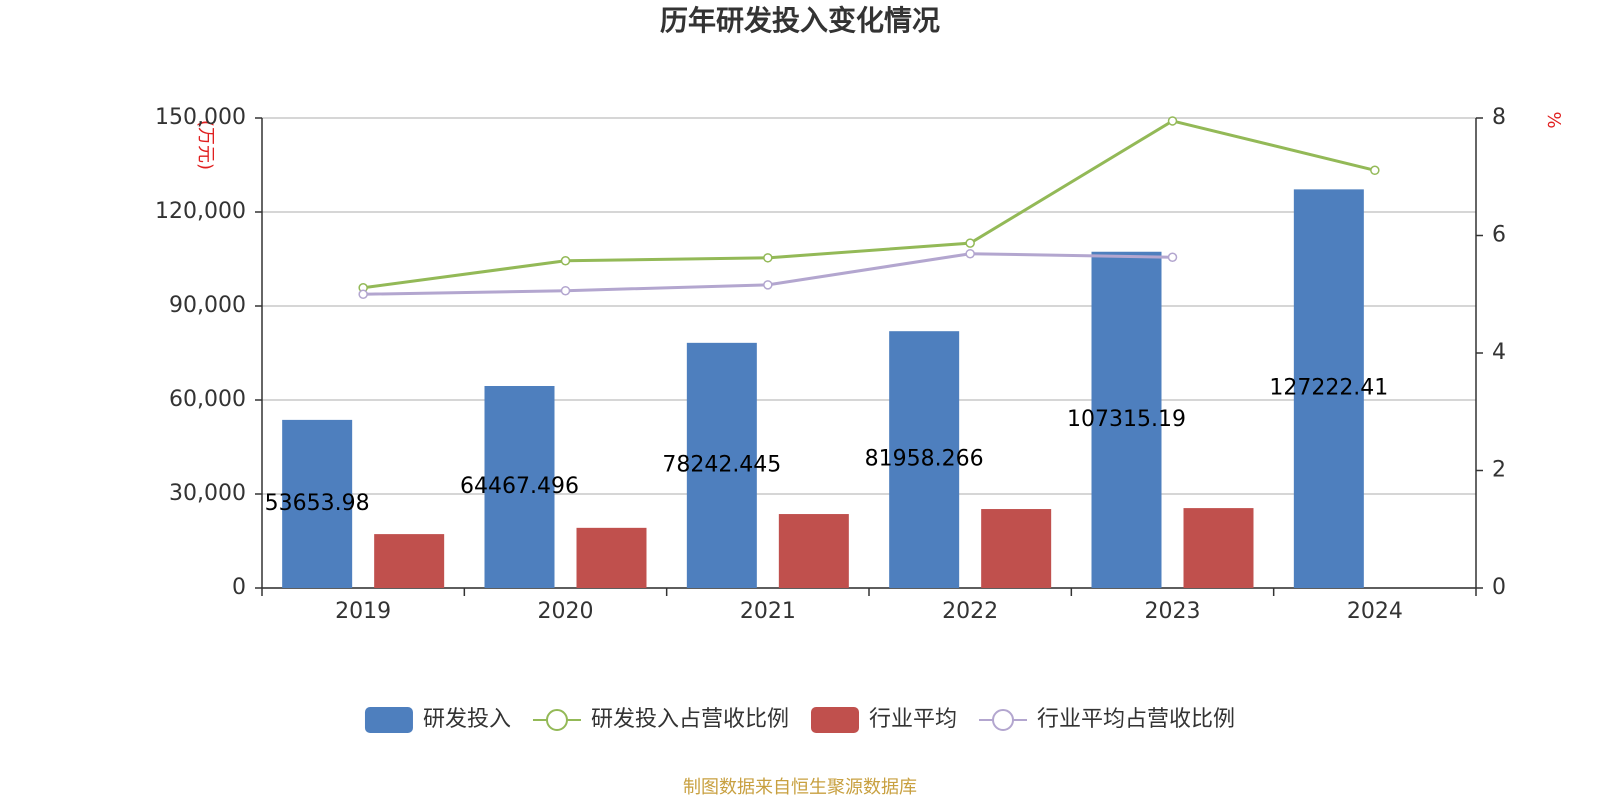 Image resolution: width=1600 pixels, height=800 pixels. Describe the element at coordinates (1553, 119) in the screenshot. I see `y2-axis-label: %` at that location.